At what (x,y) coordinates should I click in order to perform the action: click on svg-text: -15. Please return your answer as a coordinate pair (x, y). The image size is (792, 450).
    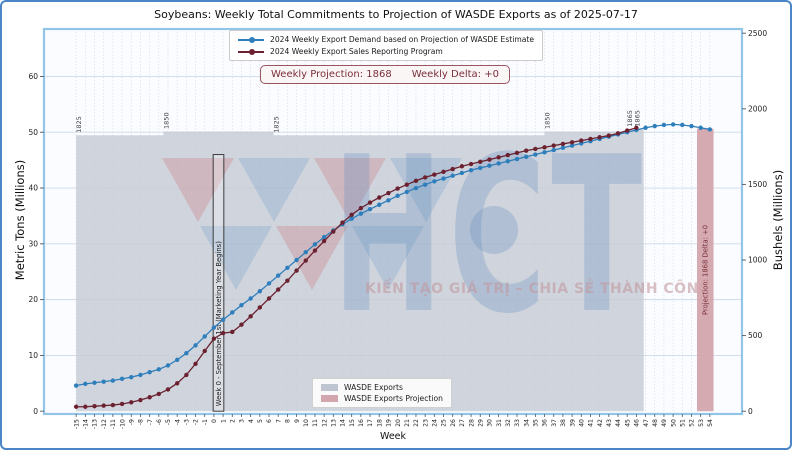
    Looking at the image, I should click on (76, 424).